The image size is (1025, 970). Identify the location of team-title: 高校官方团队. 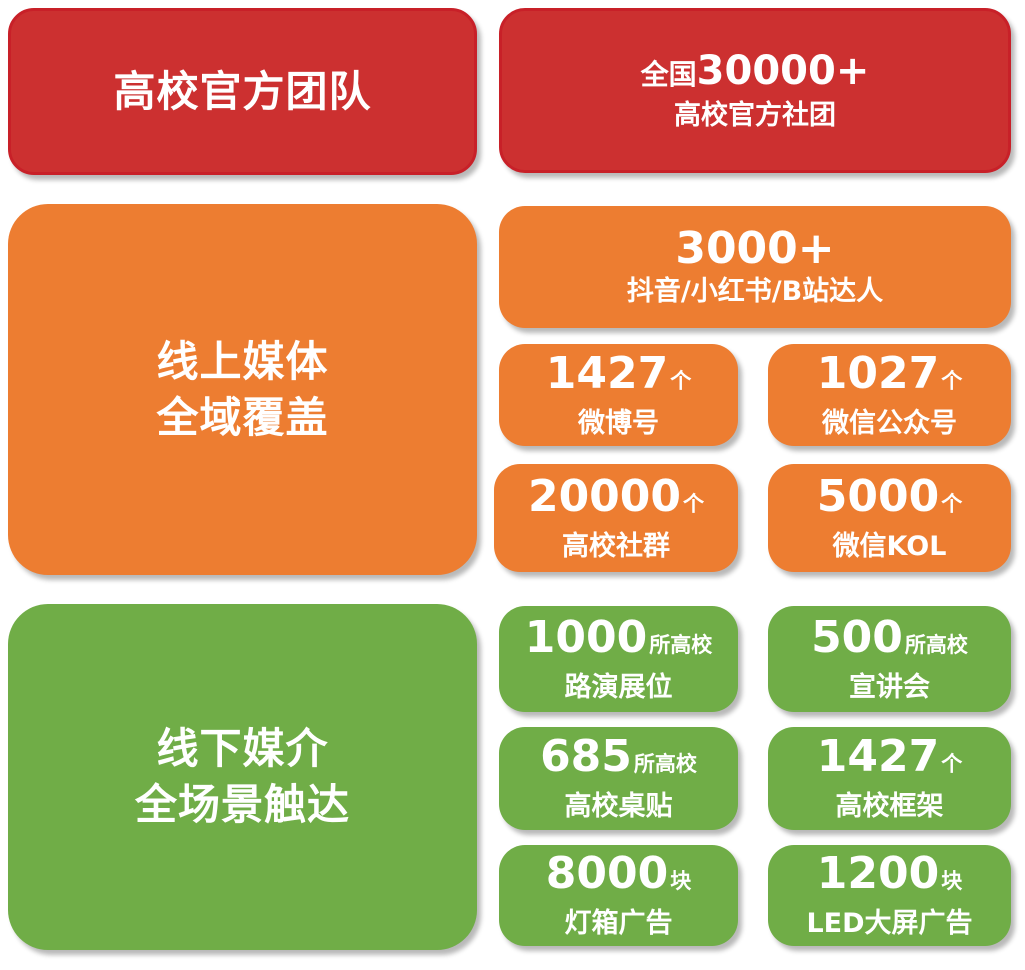
(242, 91).